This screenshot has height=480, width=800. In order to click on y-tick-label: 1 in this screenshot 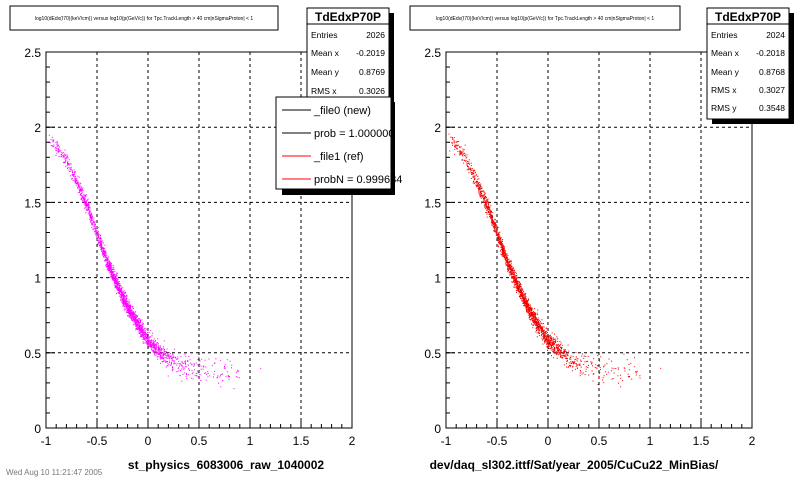, I will do `click(37, 279)`.